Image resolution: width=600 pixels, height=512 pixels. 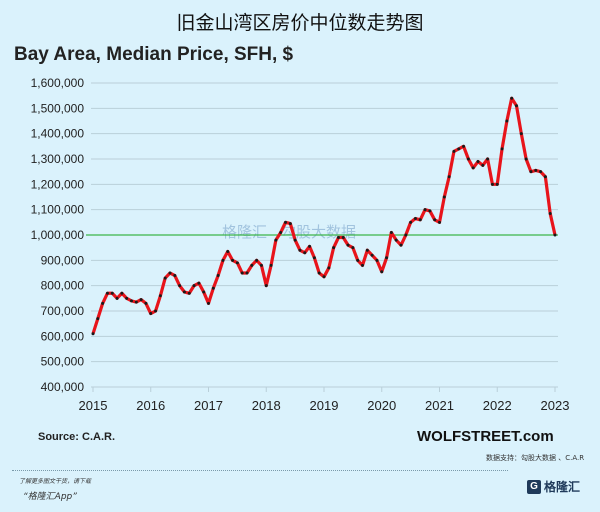 I want to click on y-tick-label: 400,000, so click(x=63, y=387).